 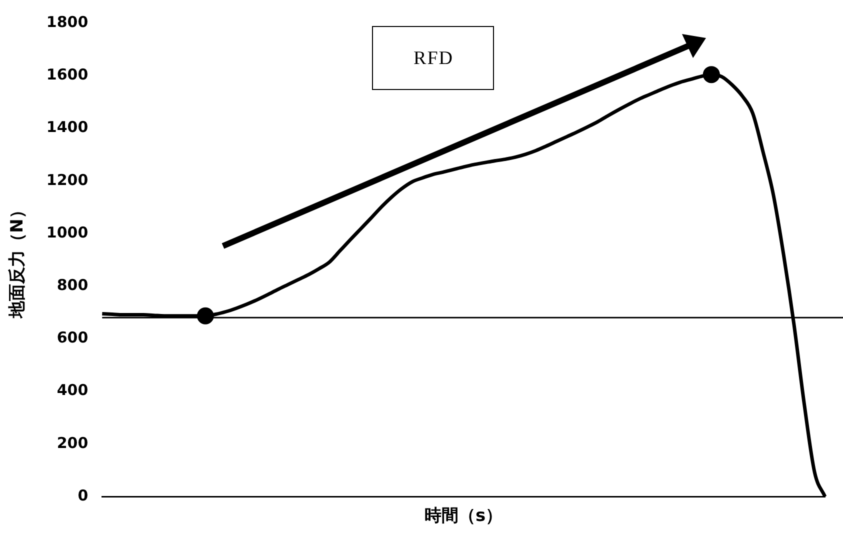 I want to click on y-tick-label: 400, so click(x=72, y=390).